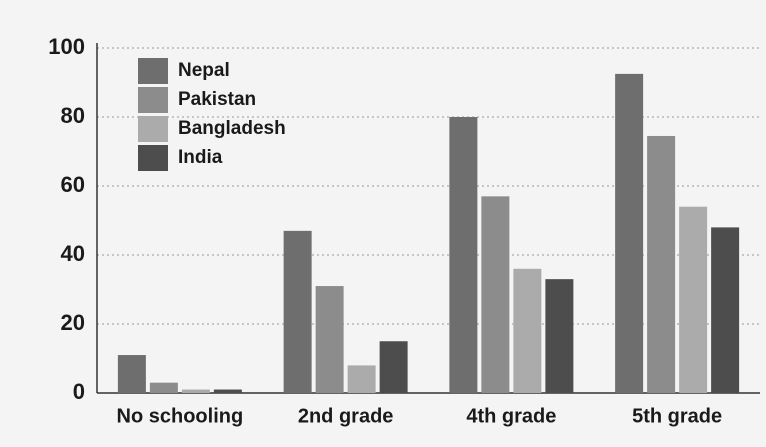  Describe the element at coordinates (677, 416) in the screenshot. I see `x-tick-label: 5th grade` at that location.